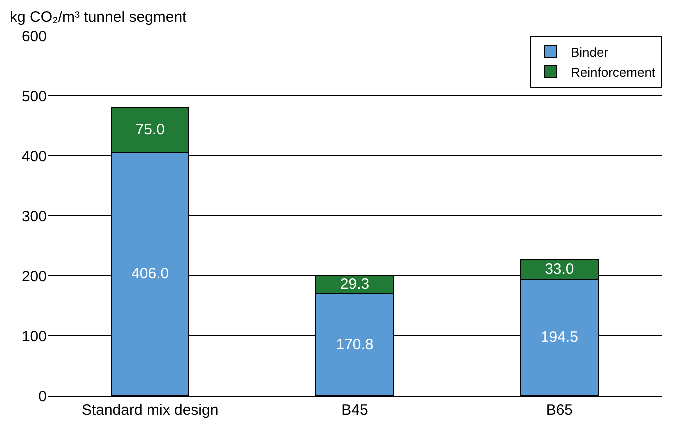 This screenshot has height=432, width=674. Describe the element at coordinates (34, 157) in the screenshot. I see `y-tick-label: 400` at that location.